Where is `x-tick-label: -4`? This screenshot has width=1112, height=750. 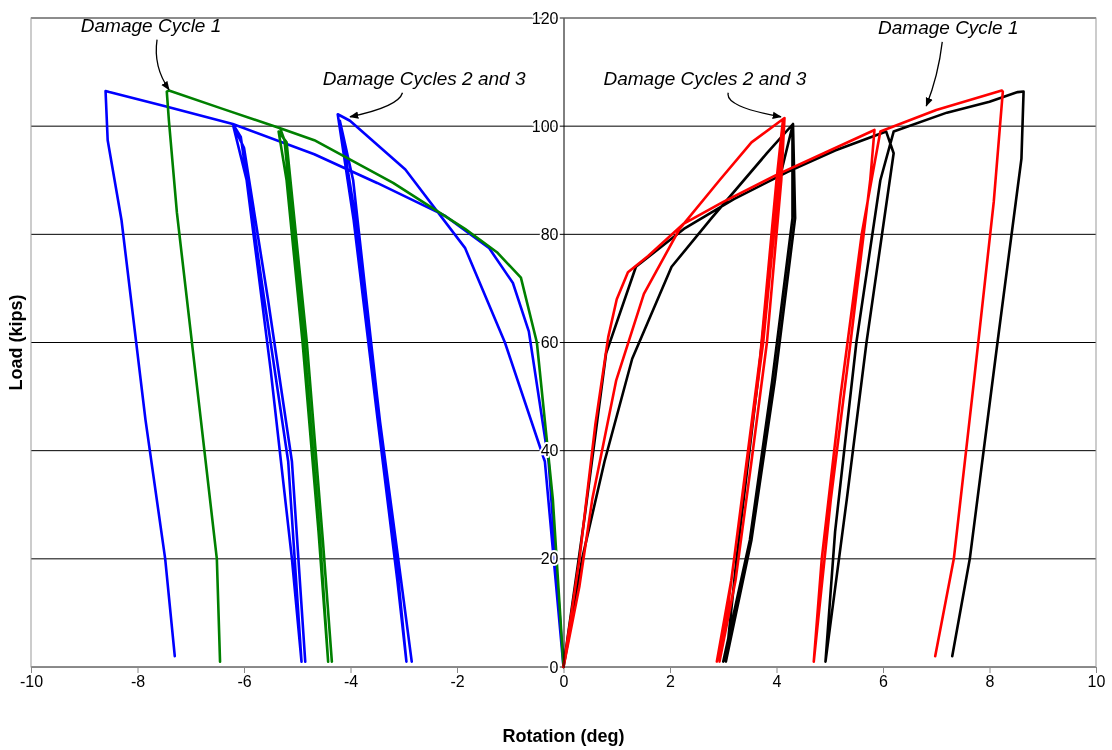 x-tick-label: -4 is located at coordinates (351, 682).